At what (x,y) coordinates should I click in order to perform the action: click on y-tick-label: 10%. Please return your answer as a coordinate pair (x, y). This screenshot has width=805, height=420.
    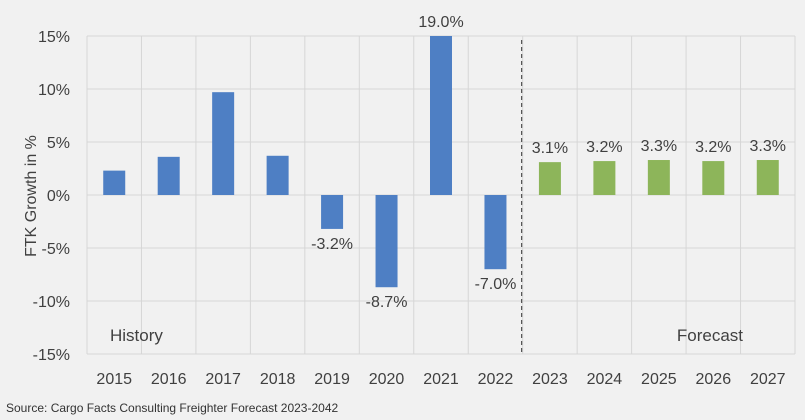
    Looking at the image, I should click on (54, 90).